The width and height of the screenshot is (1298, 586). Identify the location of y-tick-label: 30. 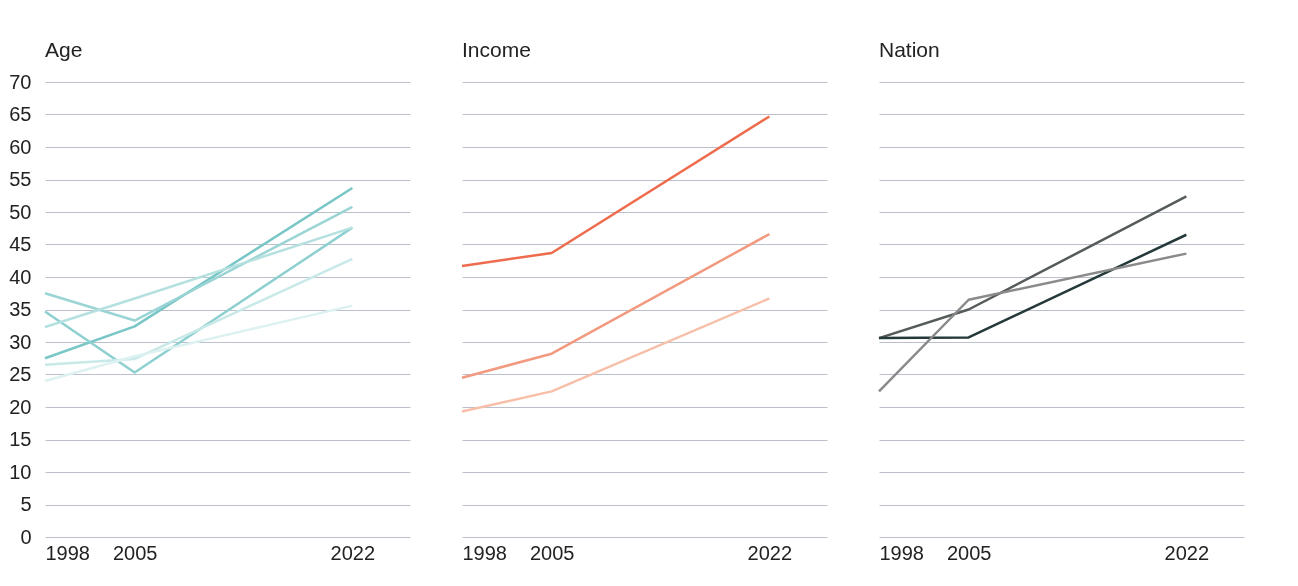
(20, 341).